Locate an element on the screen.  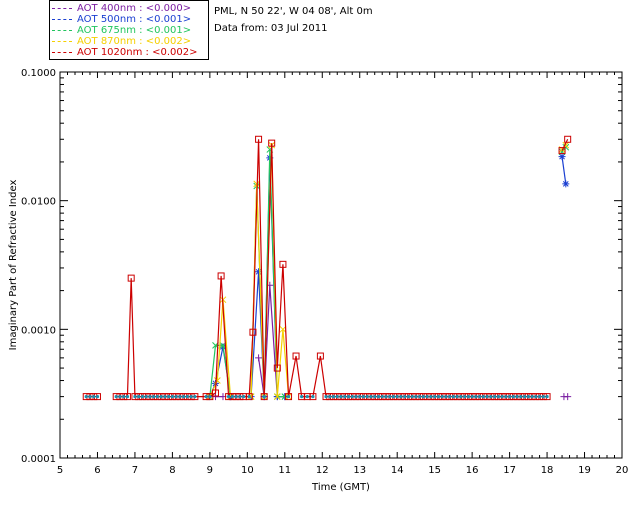
y-tick-label: 0.0100 is located at coordinates (38, 202).